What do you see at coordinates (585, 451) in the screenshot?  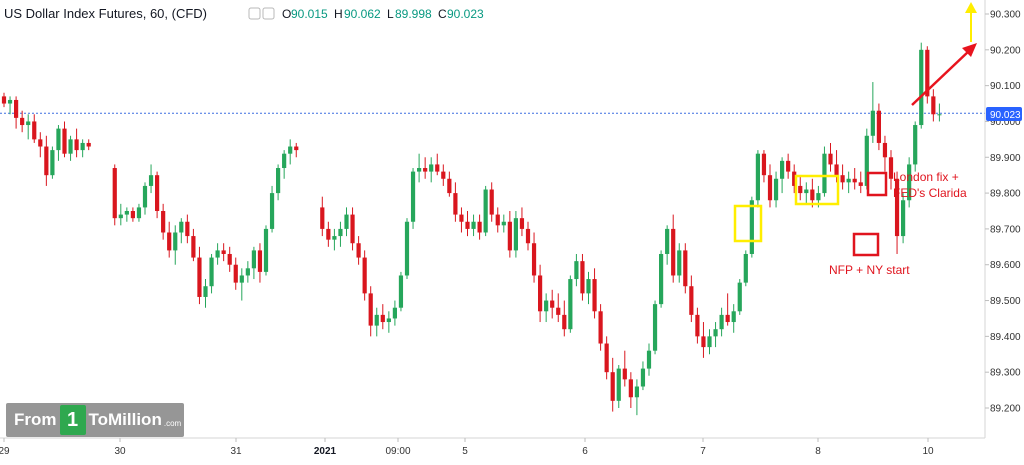 I see `time-tick-label: 6` at bounding box center [585, 451].